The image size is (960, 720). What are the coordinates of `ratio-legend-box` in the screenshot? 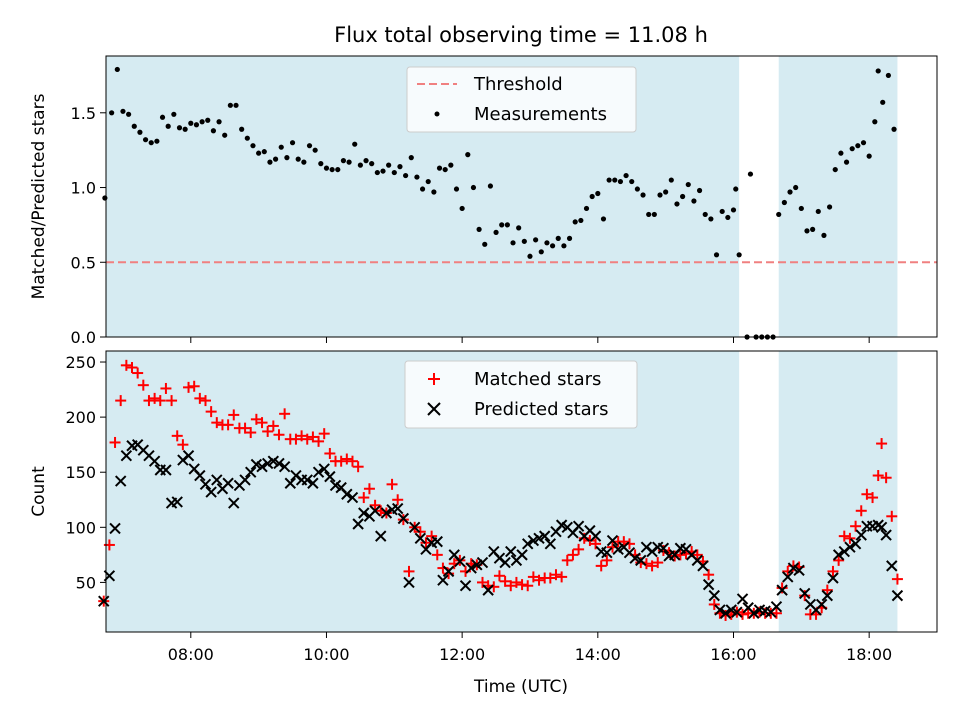 It's located at (521, 99).